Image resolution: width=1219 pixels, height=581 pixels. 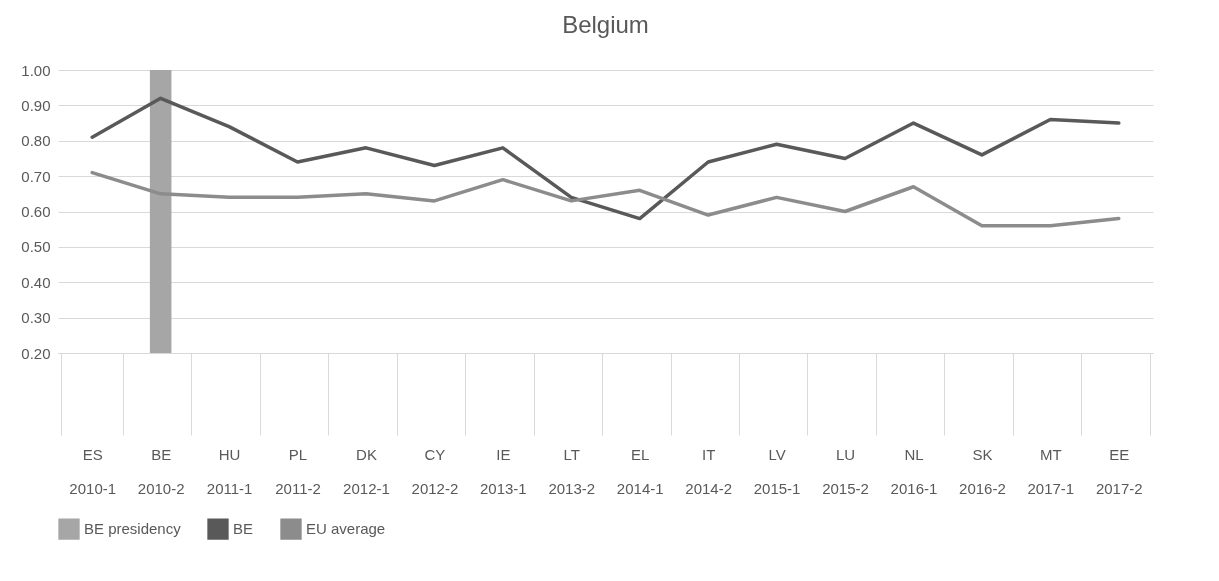 I want to click on x-tick-label: EL 2014-1, so click(x=640, y=471).